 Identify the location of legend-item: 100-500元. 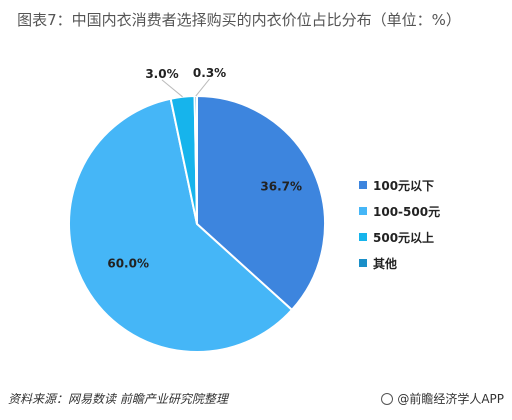
(399, 211).